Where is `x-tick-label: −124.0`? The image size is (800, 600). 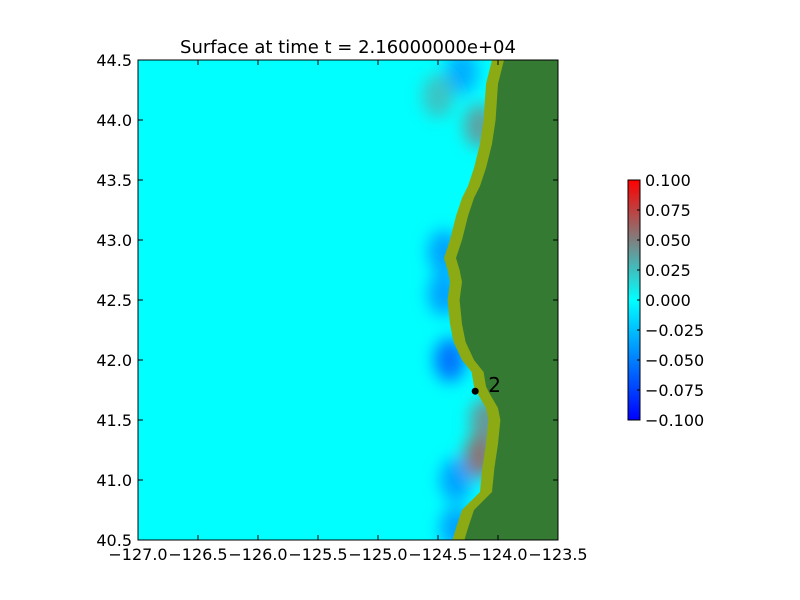 x-tick-label: −124.0 is located at coordinates (497, 554).